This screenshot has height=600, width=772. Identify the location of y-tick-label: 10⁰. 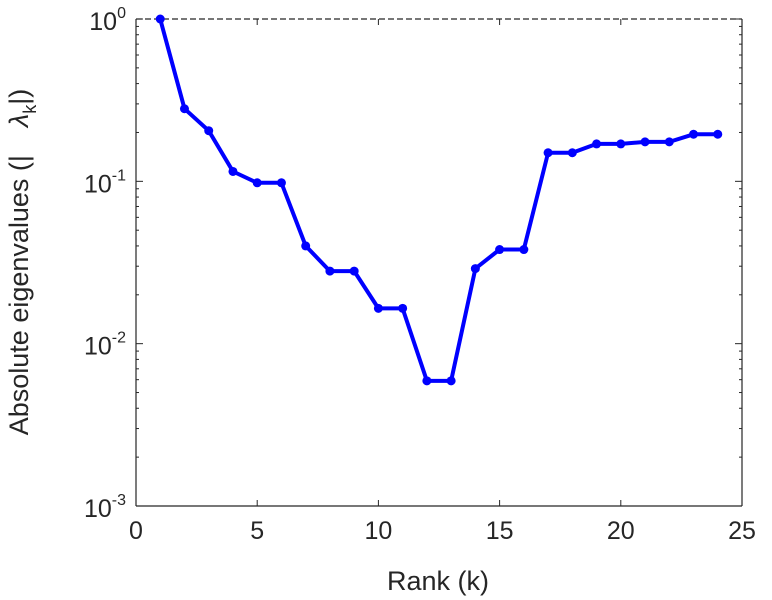
(107, 20).